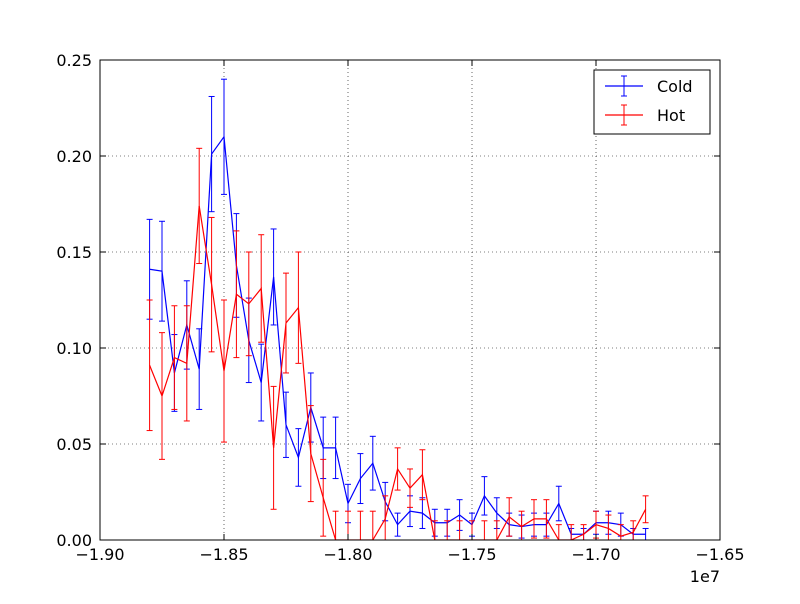  I want to click on legend: Cold Hot, so click(652, 102).